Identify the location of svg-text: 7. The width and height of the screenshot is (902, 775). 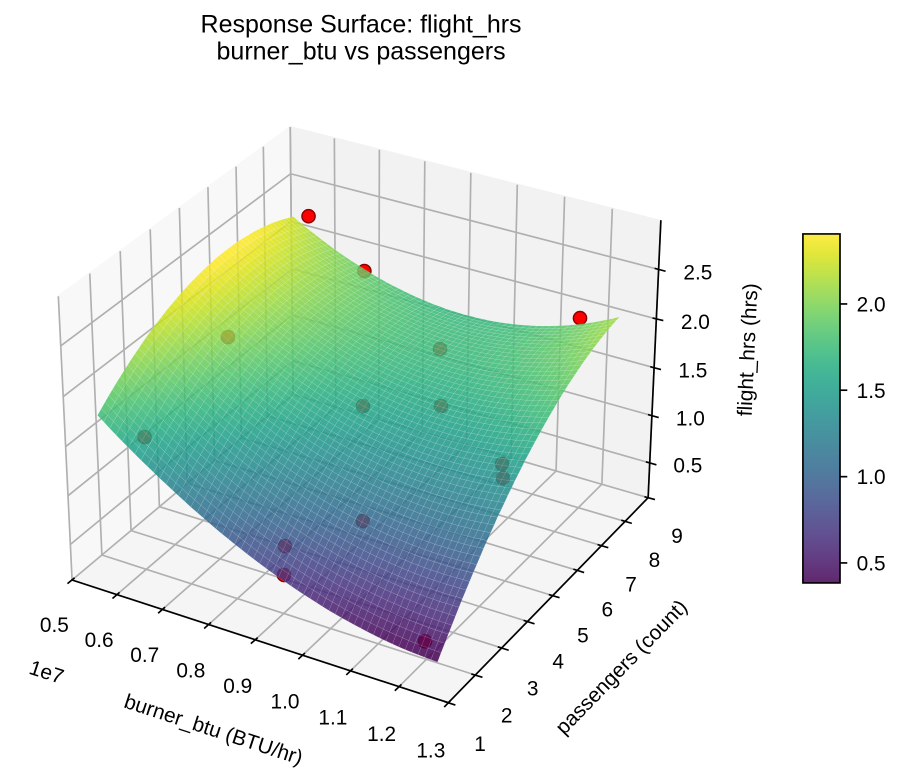
(631, 584).